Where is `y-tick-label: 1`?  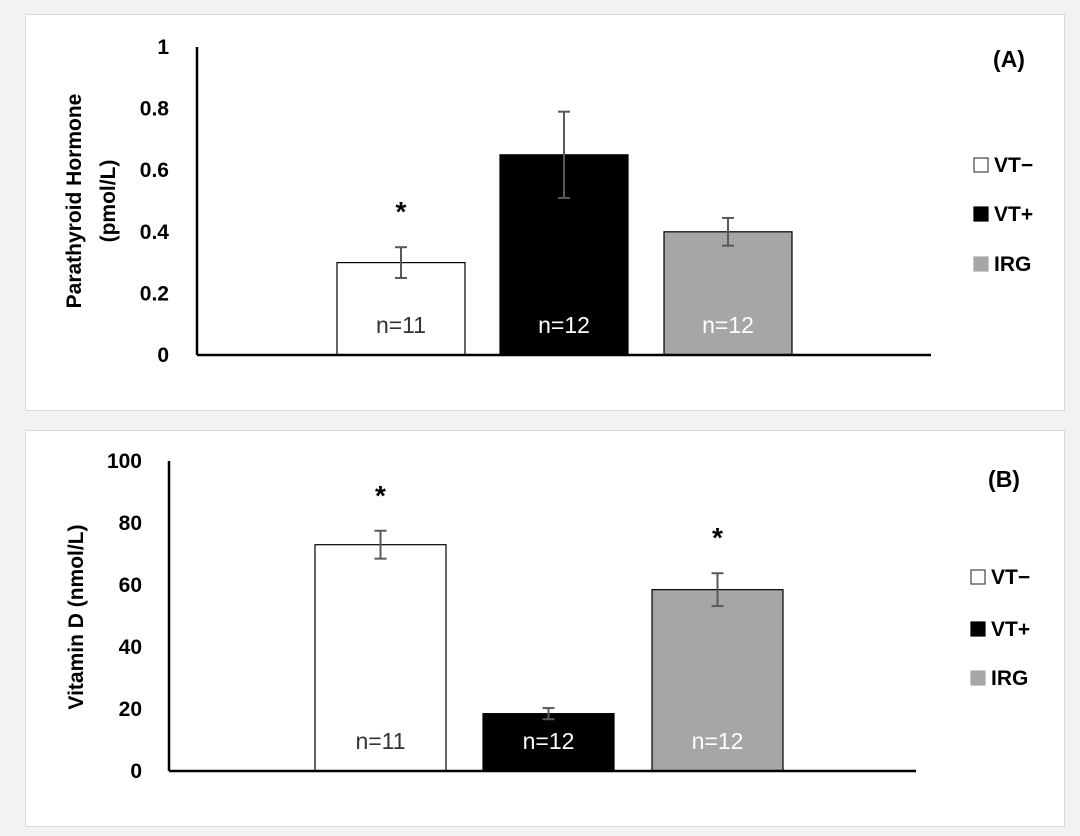 y-tick-label: 1 is located at coordinates (163, 47).